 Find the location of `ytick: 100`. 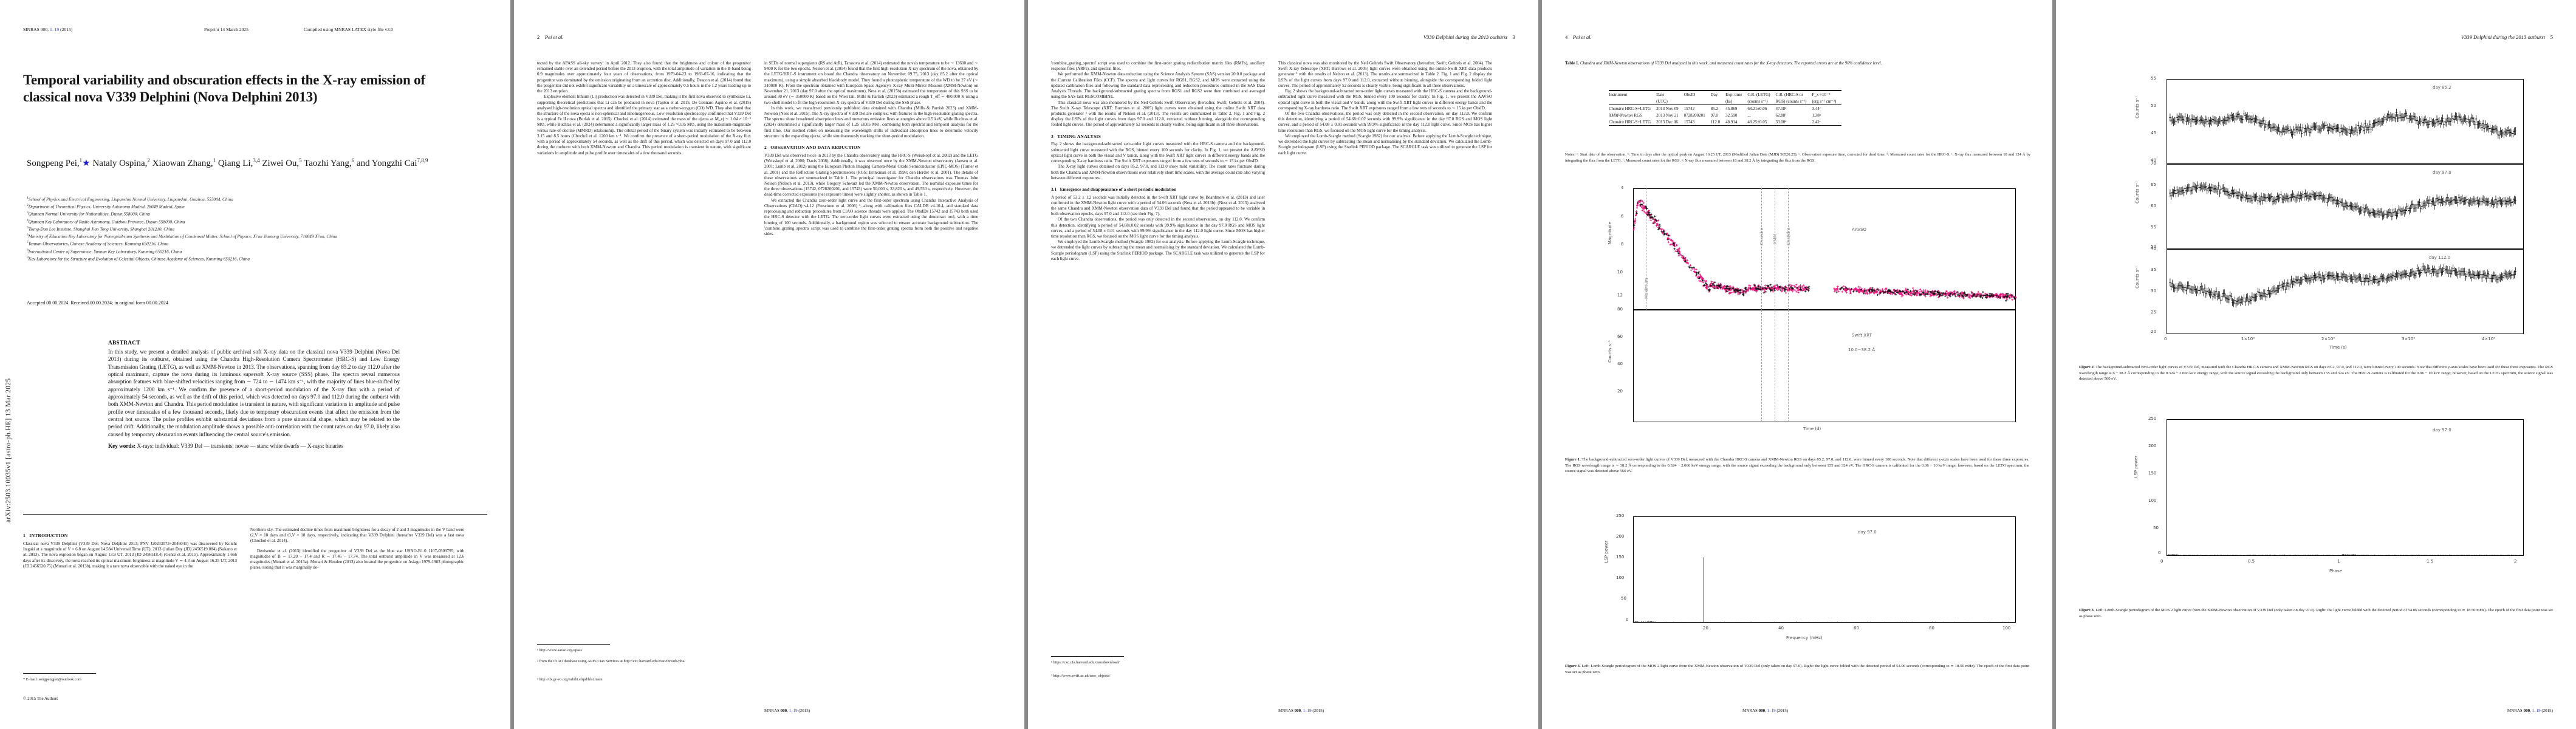

ytick: 100 is located at coordinates (1621, 578).